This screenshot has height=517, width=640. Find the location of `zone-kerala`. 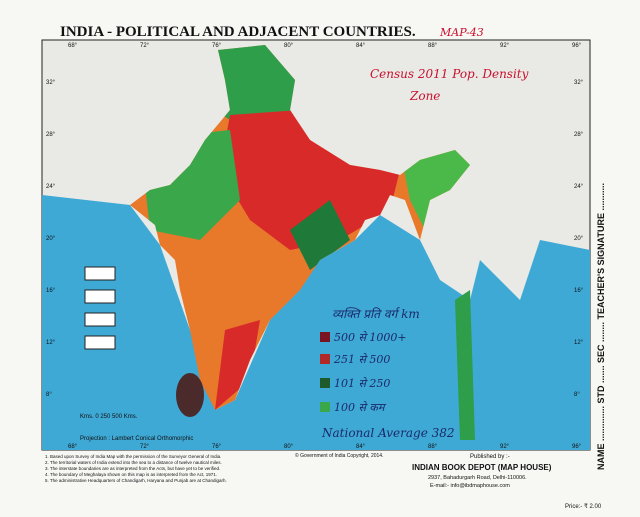

zone-kerala is located at coordinates (237, 365).